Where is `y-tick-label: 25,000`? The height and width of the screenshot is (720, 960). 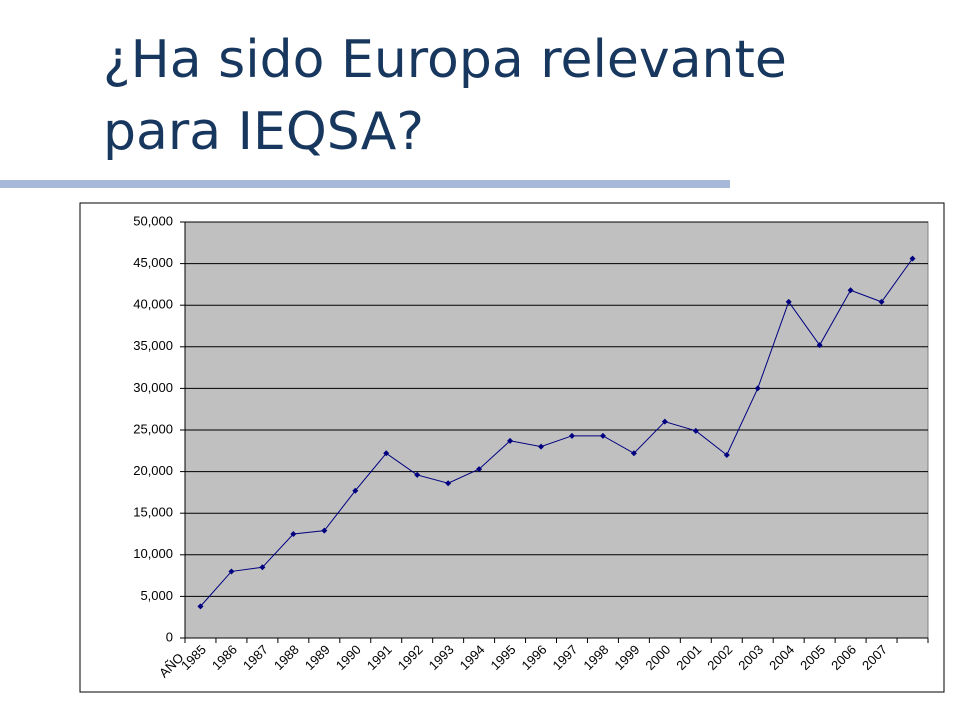
y-tick-label: 25,000 is located at coordinates (153, 428).